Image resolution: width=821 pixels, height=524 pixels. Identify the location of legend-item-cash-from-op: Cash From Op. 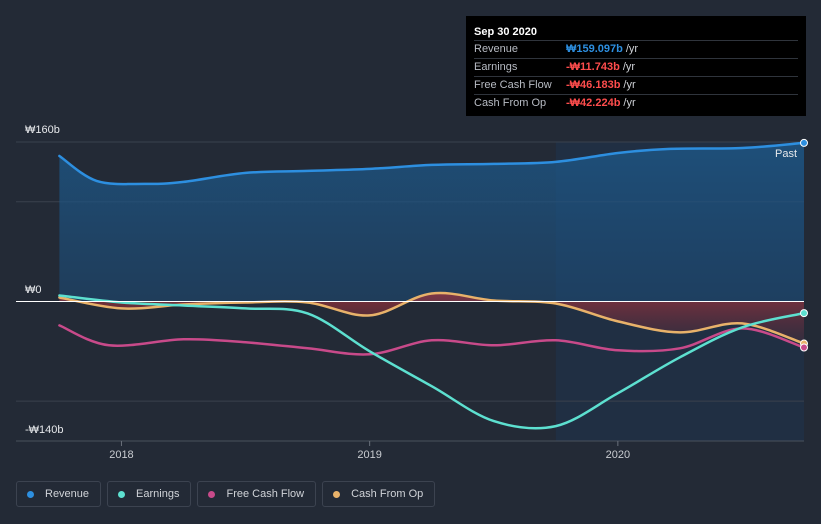
(379, 494).